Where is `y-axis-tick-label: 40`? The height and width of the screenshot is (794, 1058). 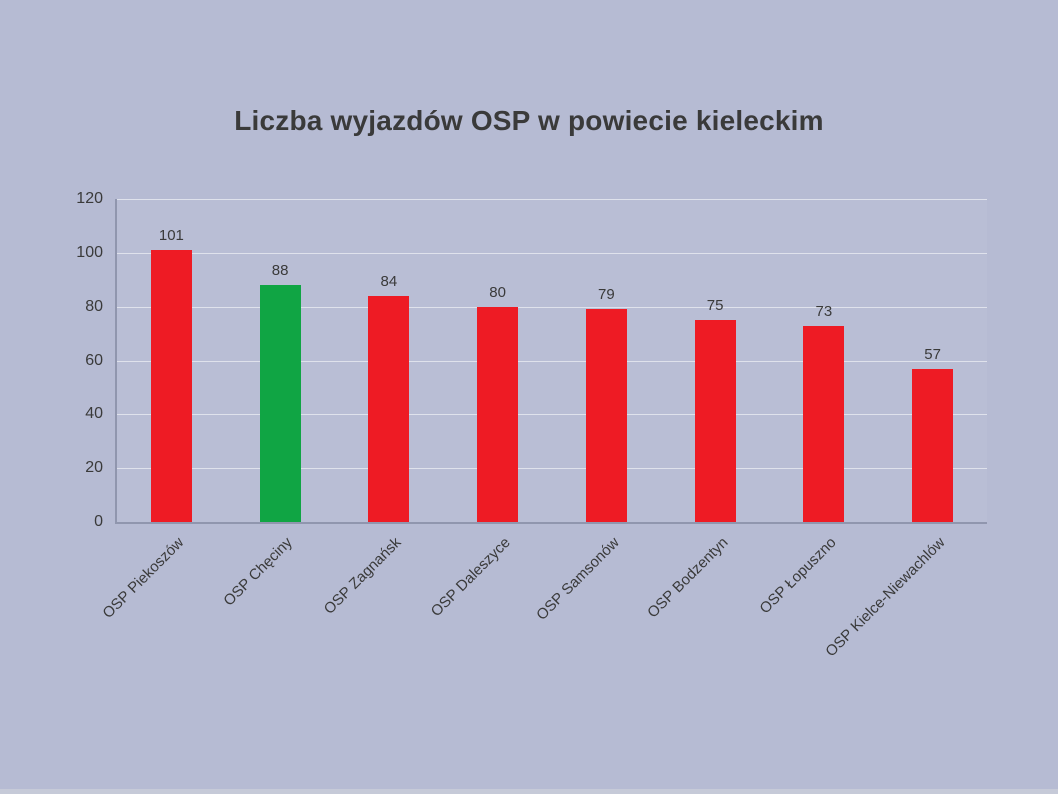
y-axis-tick-label: 40 is located at coordinates (94, 414).